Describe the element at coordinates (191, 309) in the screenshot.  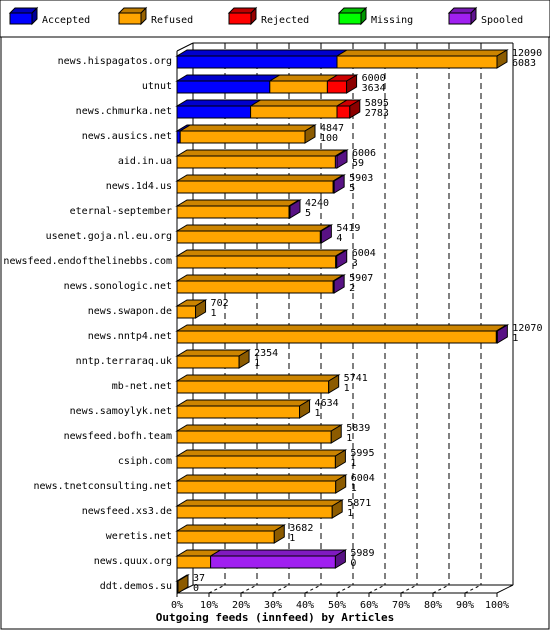
I see `bar-row-news-swapon-de` at that location.